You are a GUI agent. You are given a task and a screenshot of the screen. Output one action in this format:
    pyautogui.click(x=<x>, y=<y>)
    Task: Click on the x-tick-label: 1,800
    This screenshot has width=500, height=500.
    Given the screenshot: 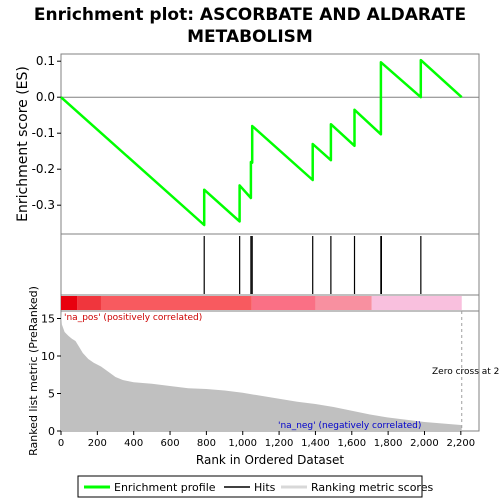 What is the action you would take?
    pyautogui.click(x=388, y=443)
    